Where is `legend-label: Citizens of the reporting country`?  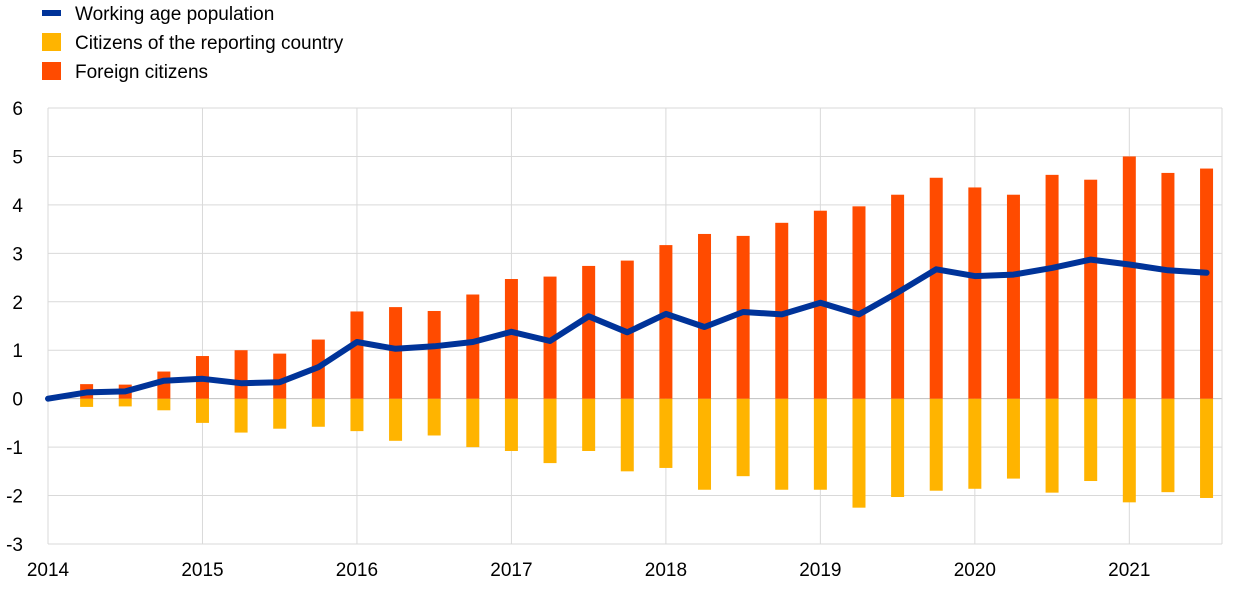
legend-label: Citizens of the reporting country is located at coordinates (209, 43).